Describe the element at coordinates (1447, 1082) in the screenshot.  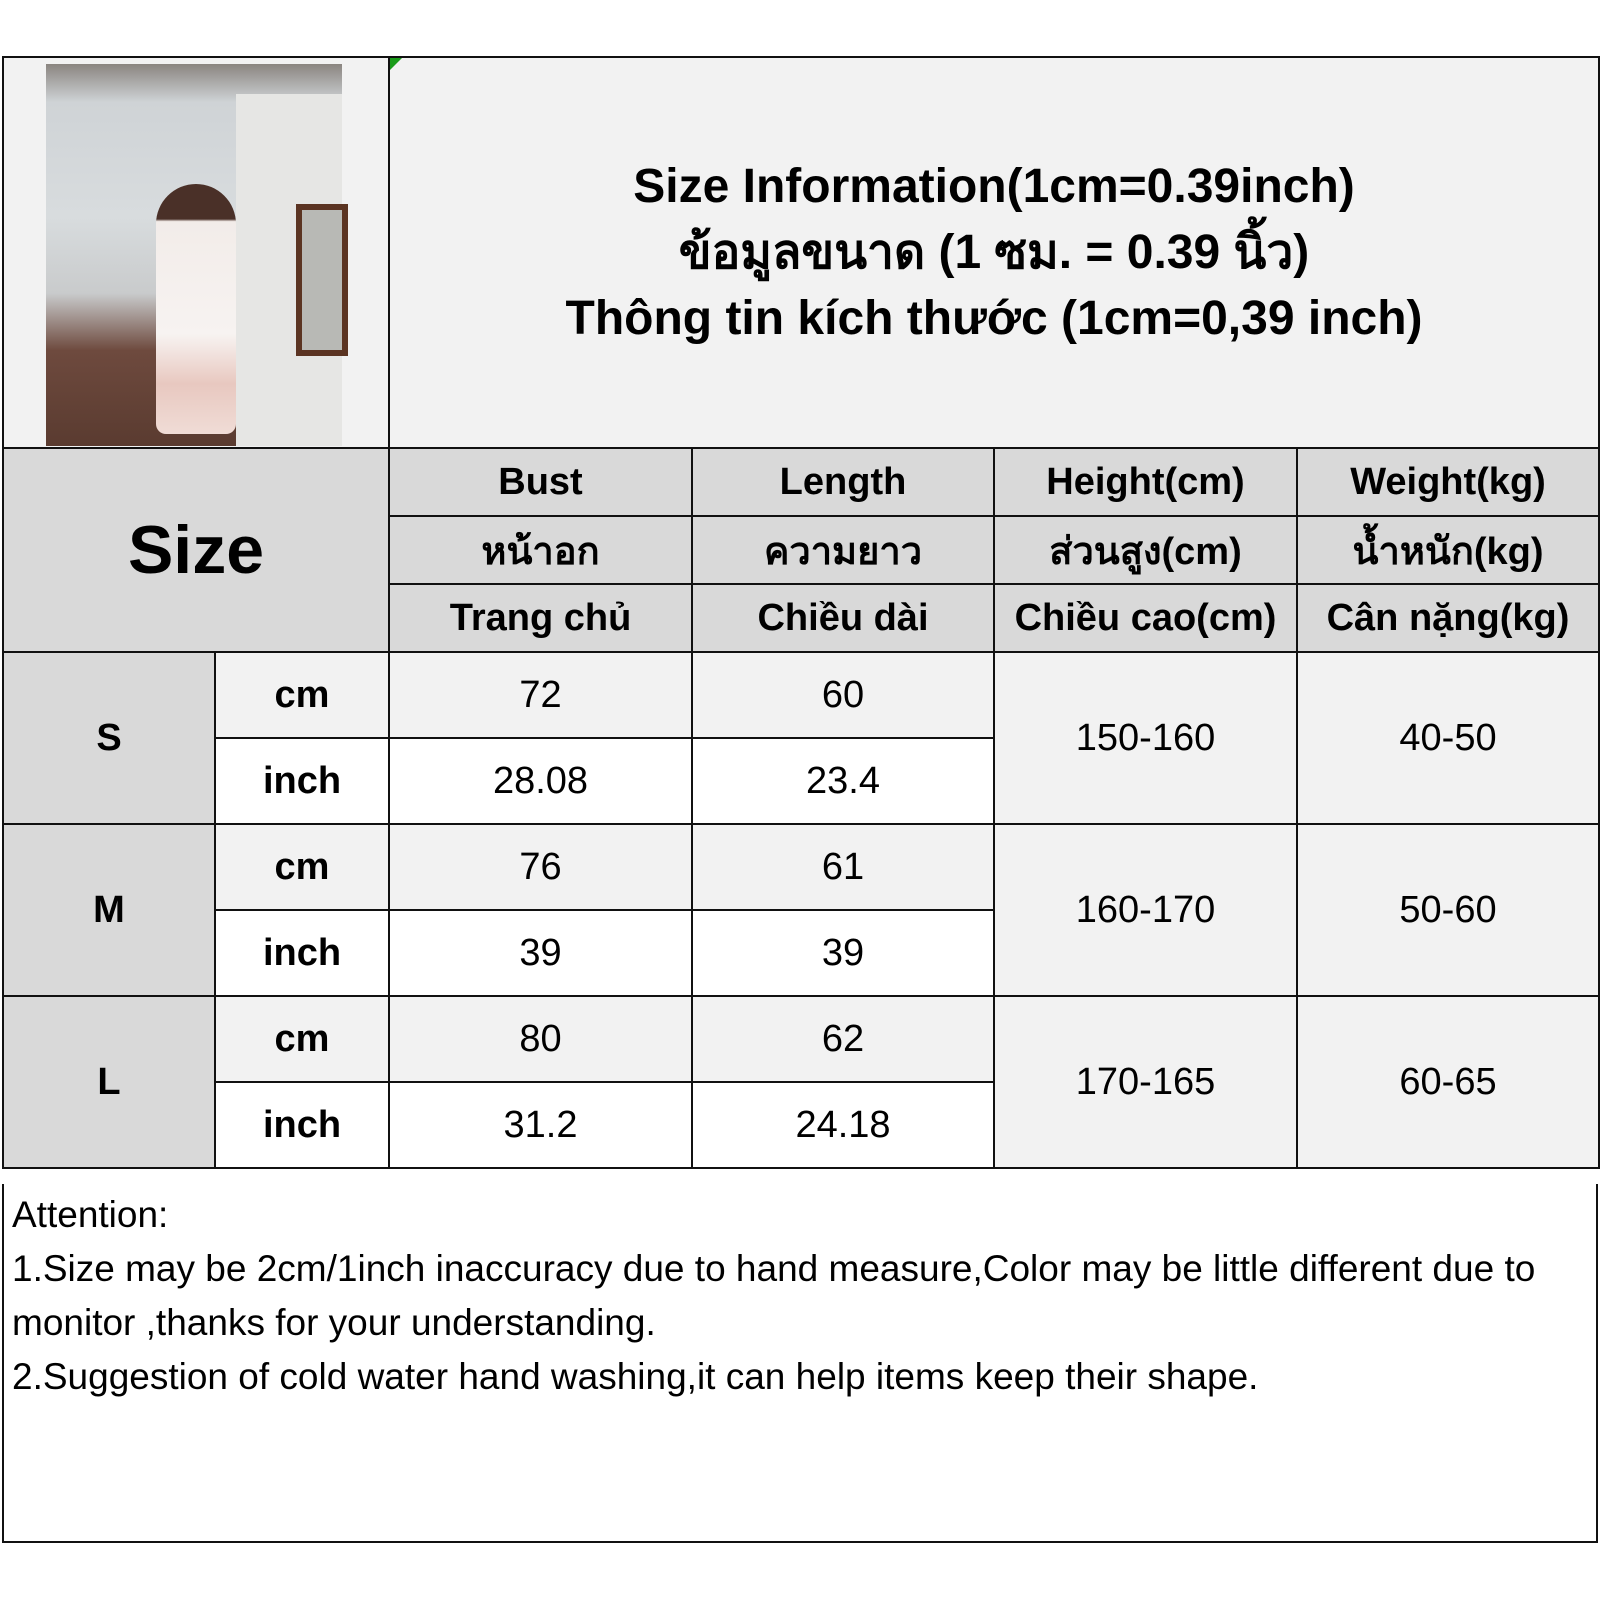
I see `l-weight: 60-65` at that location.